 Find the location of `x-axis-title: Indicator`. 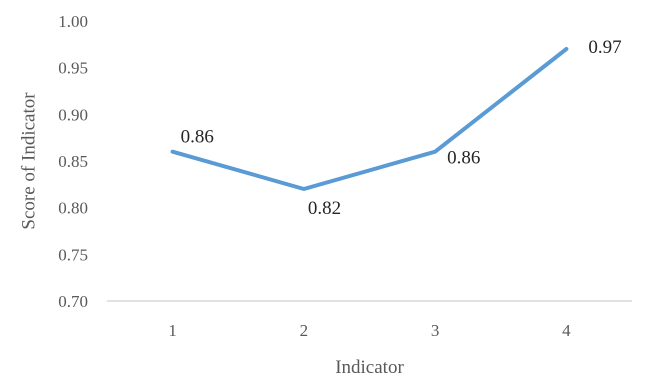

x-axis-title: Indicator is located at coordinates (369, 367).